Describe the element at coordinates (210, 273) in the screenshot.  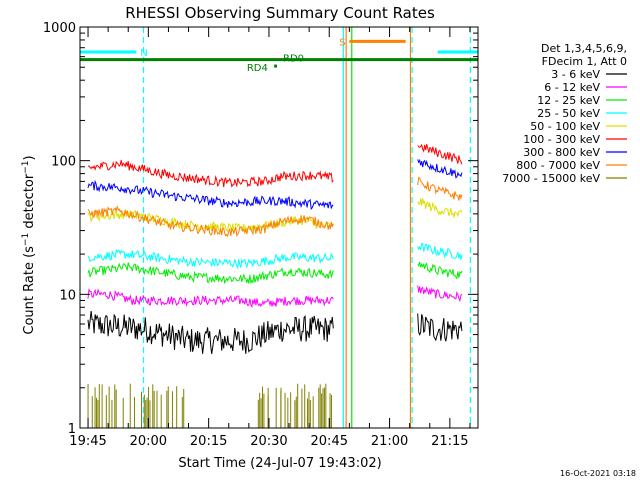
I see `series-line-2-seg1` at that location.